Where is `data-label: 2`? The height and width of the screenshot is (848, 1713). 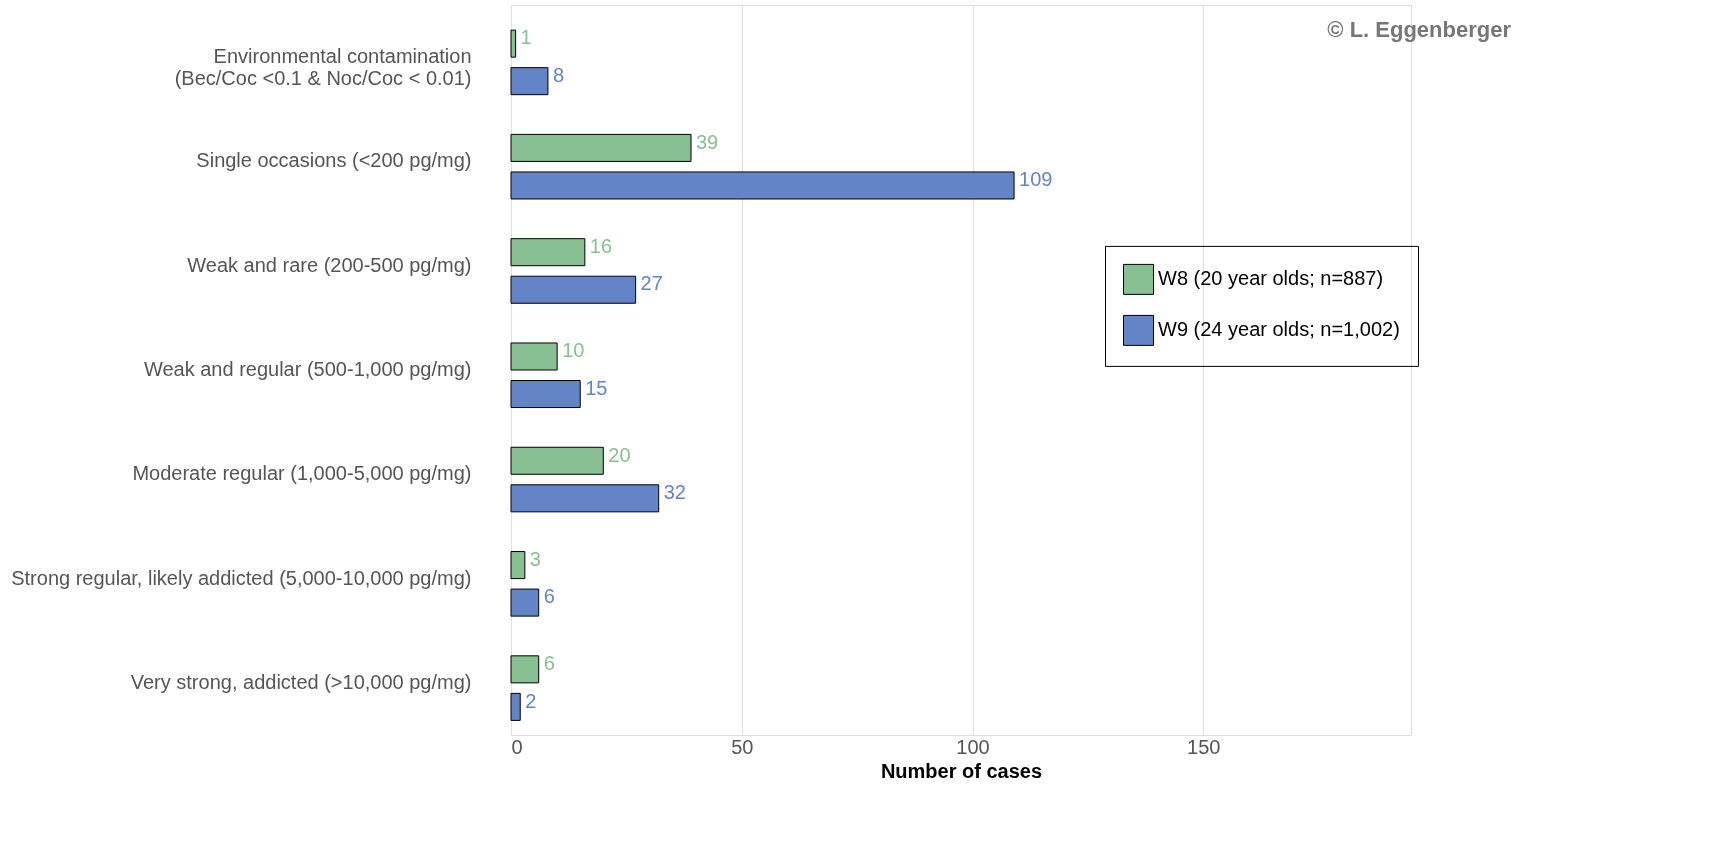
data-label: 2 is located at coordinates (531, 700).